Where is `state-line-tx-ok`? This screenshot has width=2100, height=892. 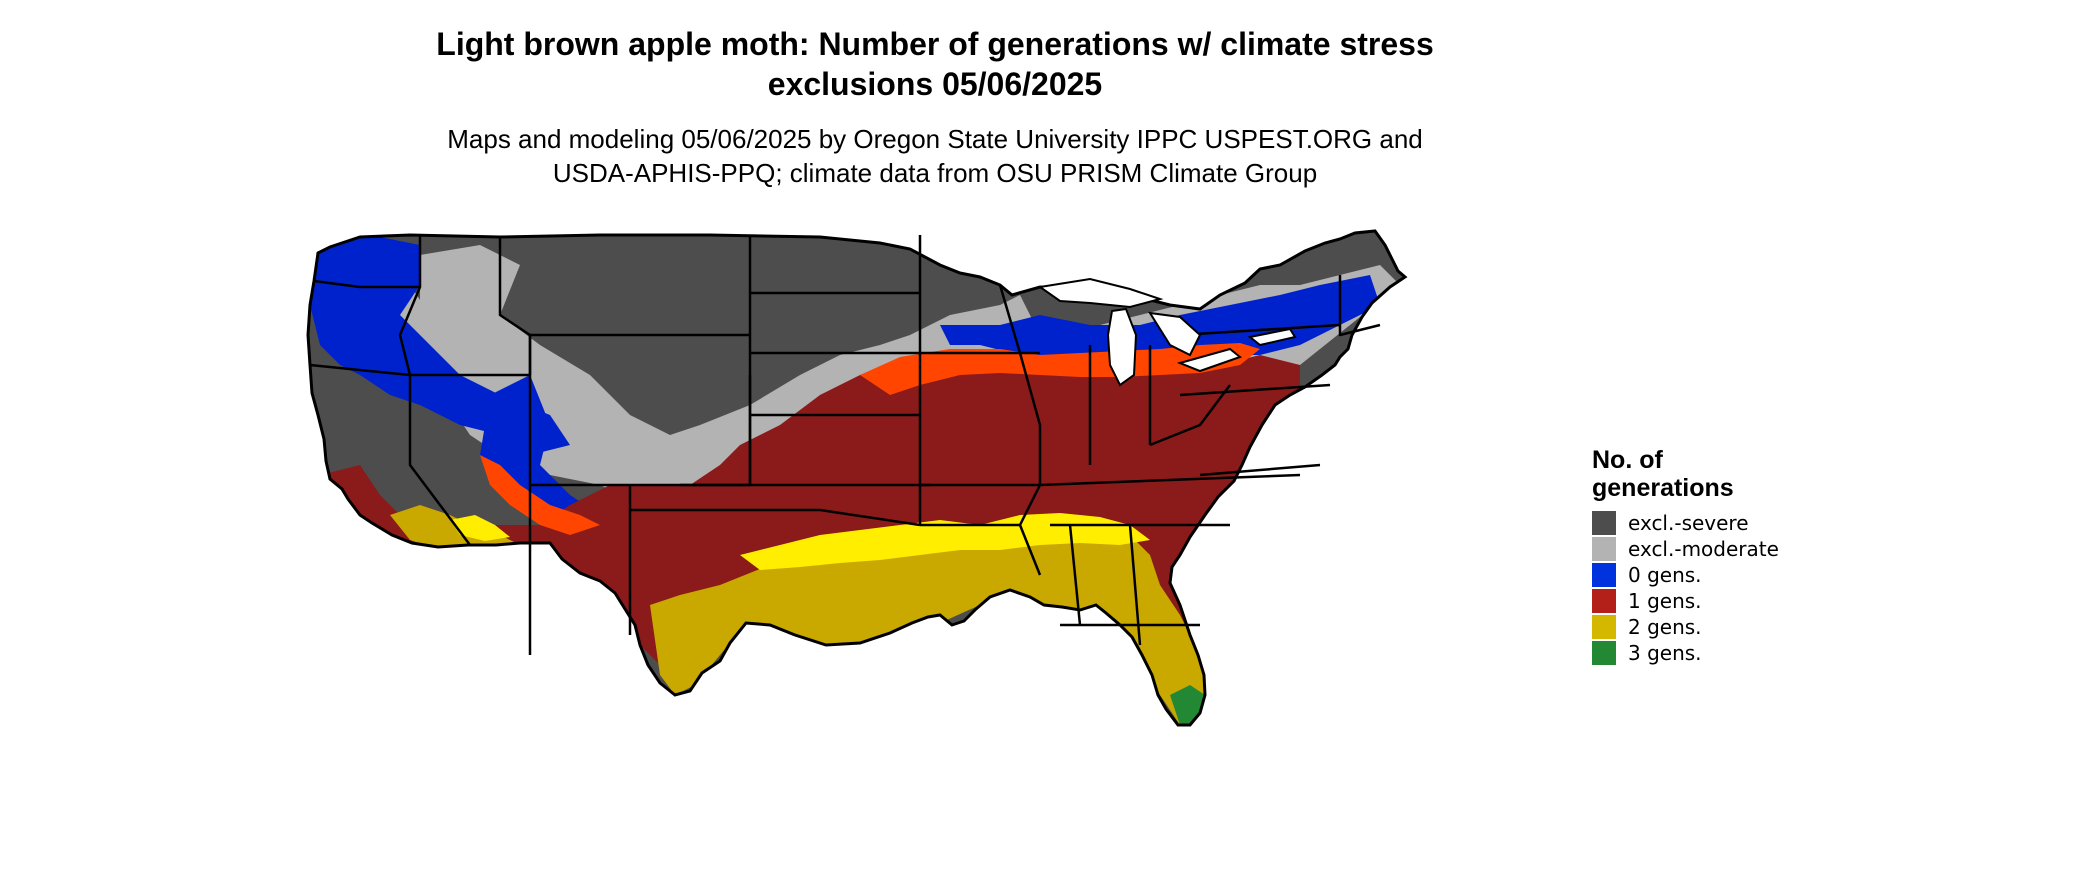 state-line-tx-ok is located at coordinates (775, 517).